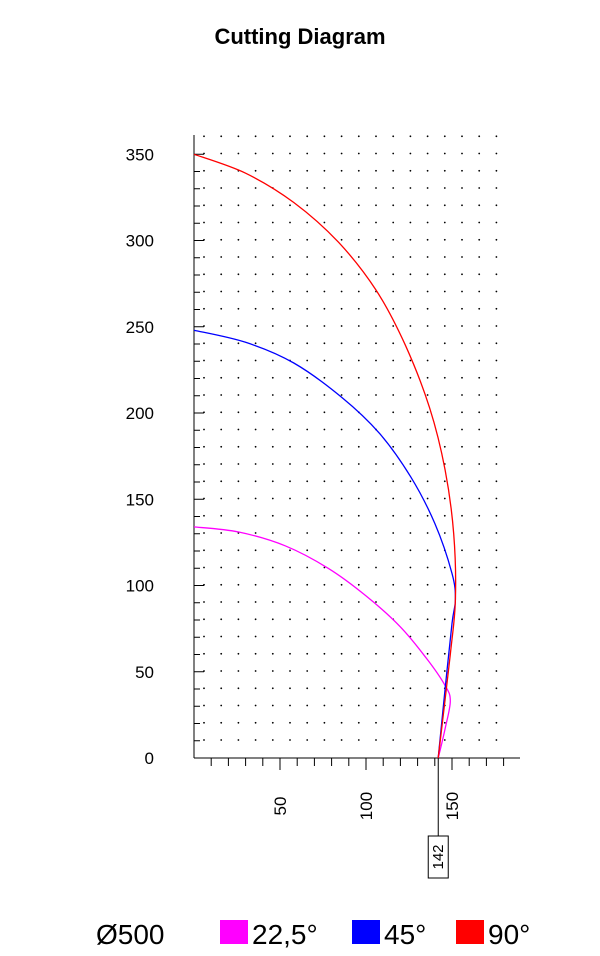  I want to click on x-tick-label: 100, so click(366, 806).